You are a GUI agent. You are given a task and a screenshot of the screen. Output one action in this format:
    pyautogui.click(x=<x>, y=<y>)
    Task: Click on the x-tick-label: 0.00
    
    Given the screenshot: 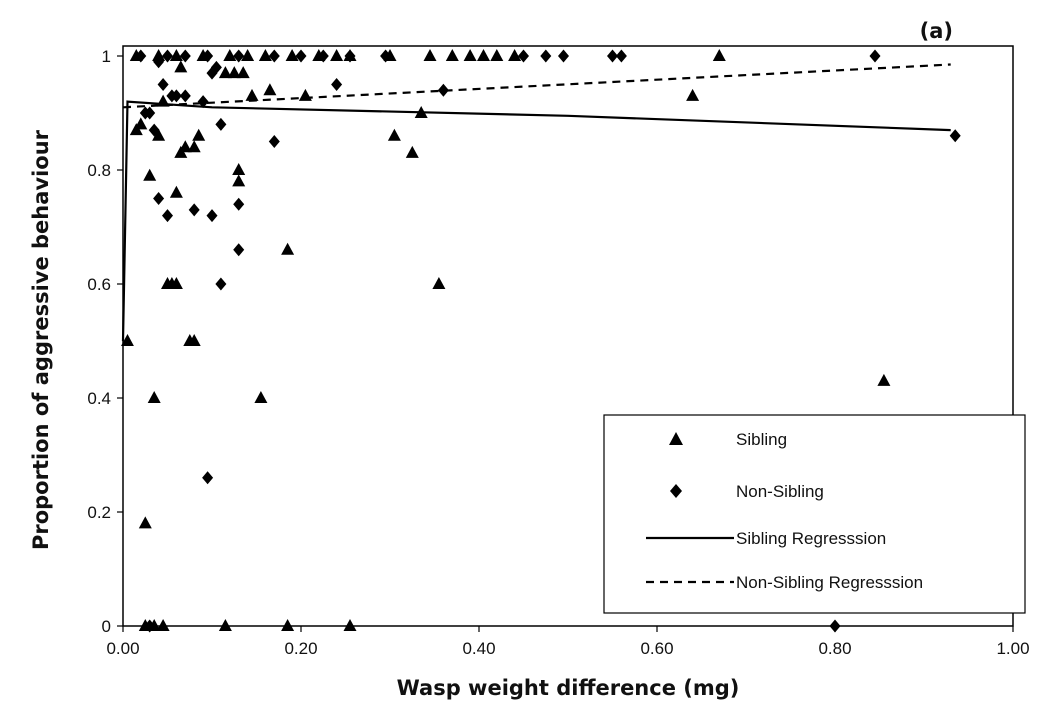 What is the action you would take?
    pyautogui.click(x=122, y=648)
    